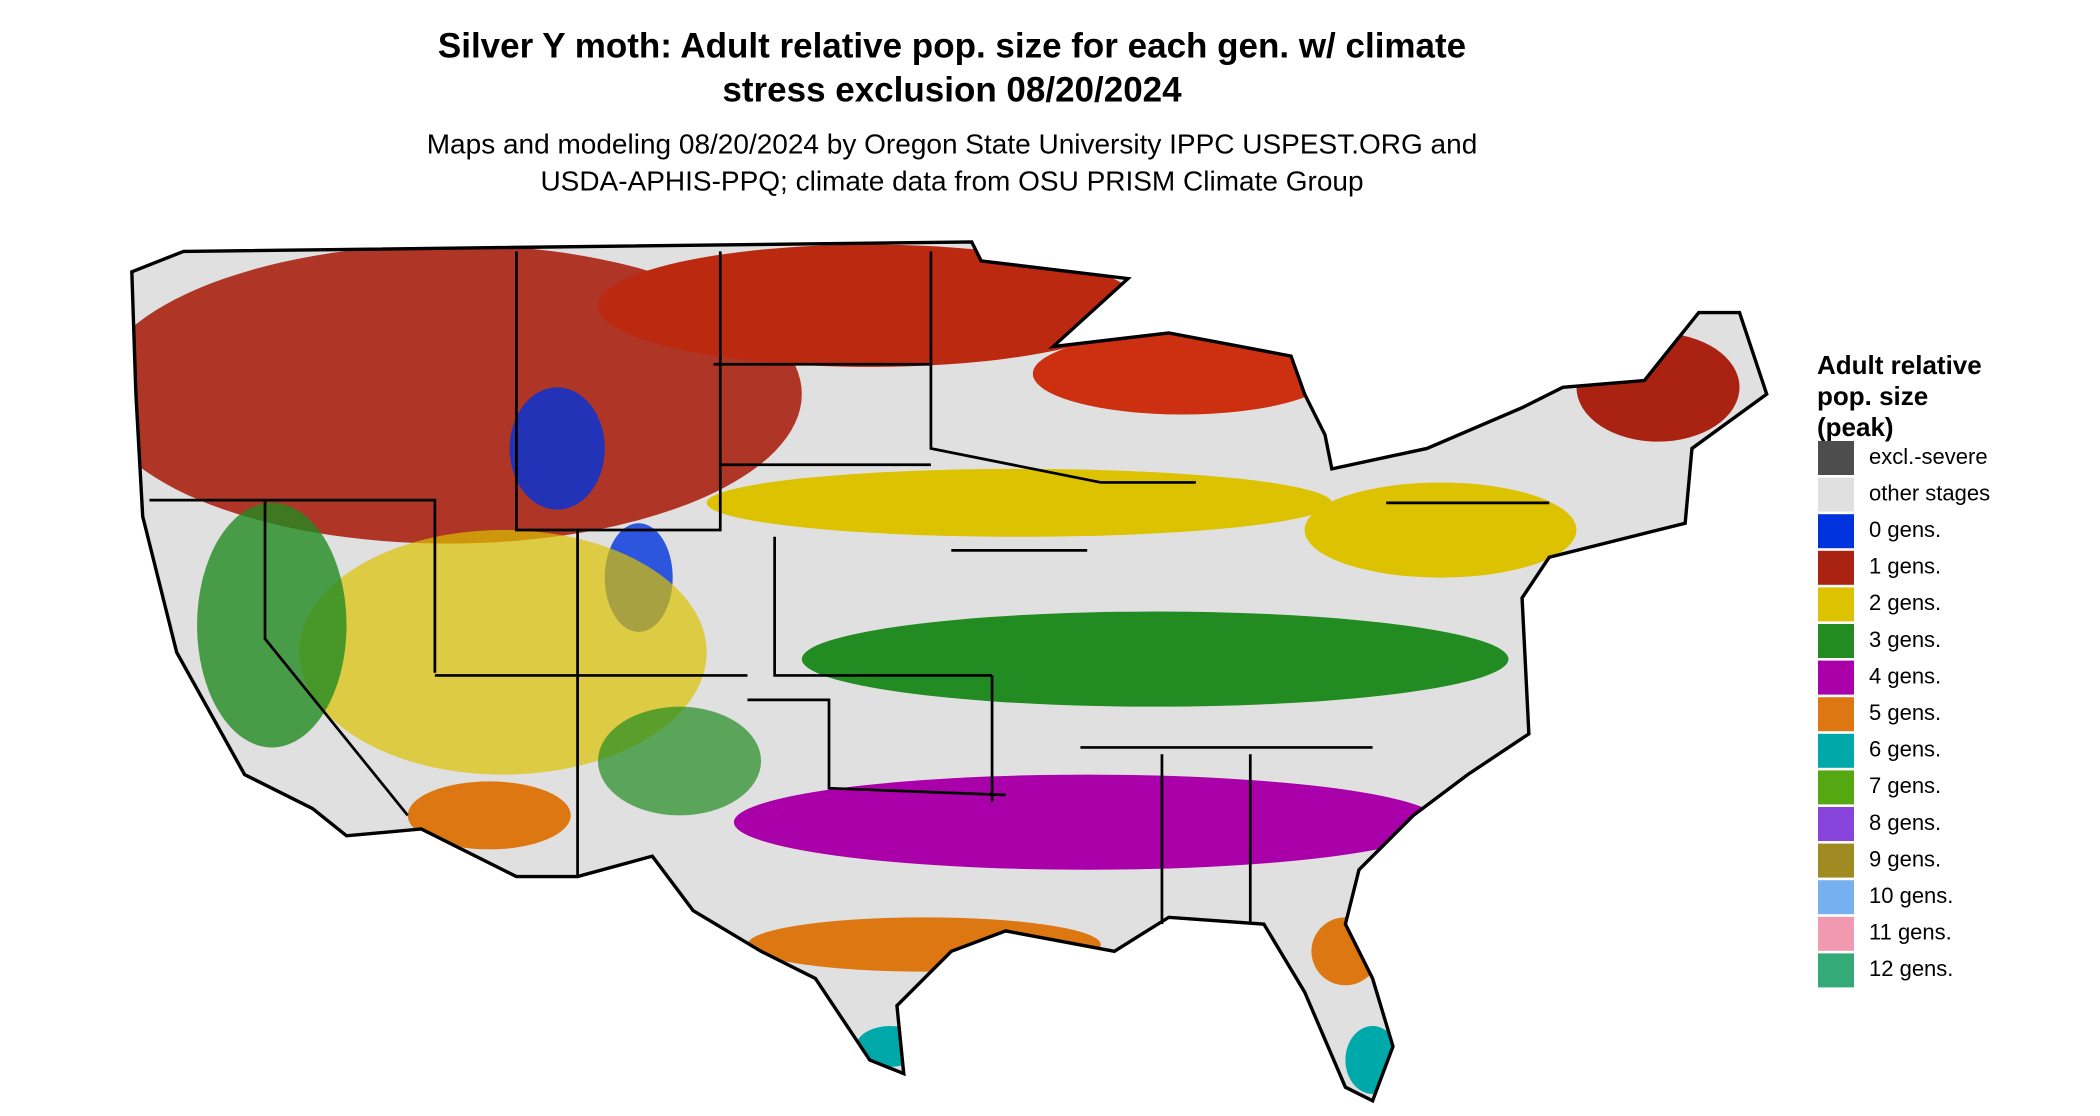  What do you see at coordinates (1905, 529) in the screenshot?
I see `legend-label: 0 gens.` at bounding box center [1905, 529].